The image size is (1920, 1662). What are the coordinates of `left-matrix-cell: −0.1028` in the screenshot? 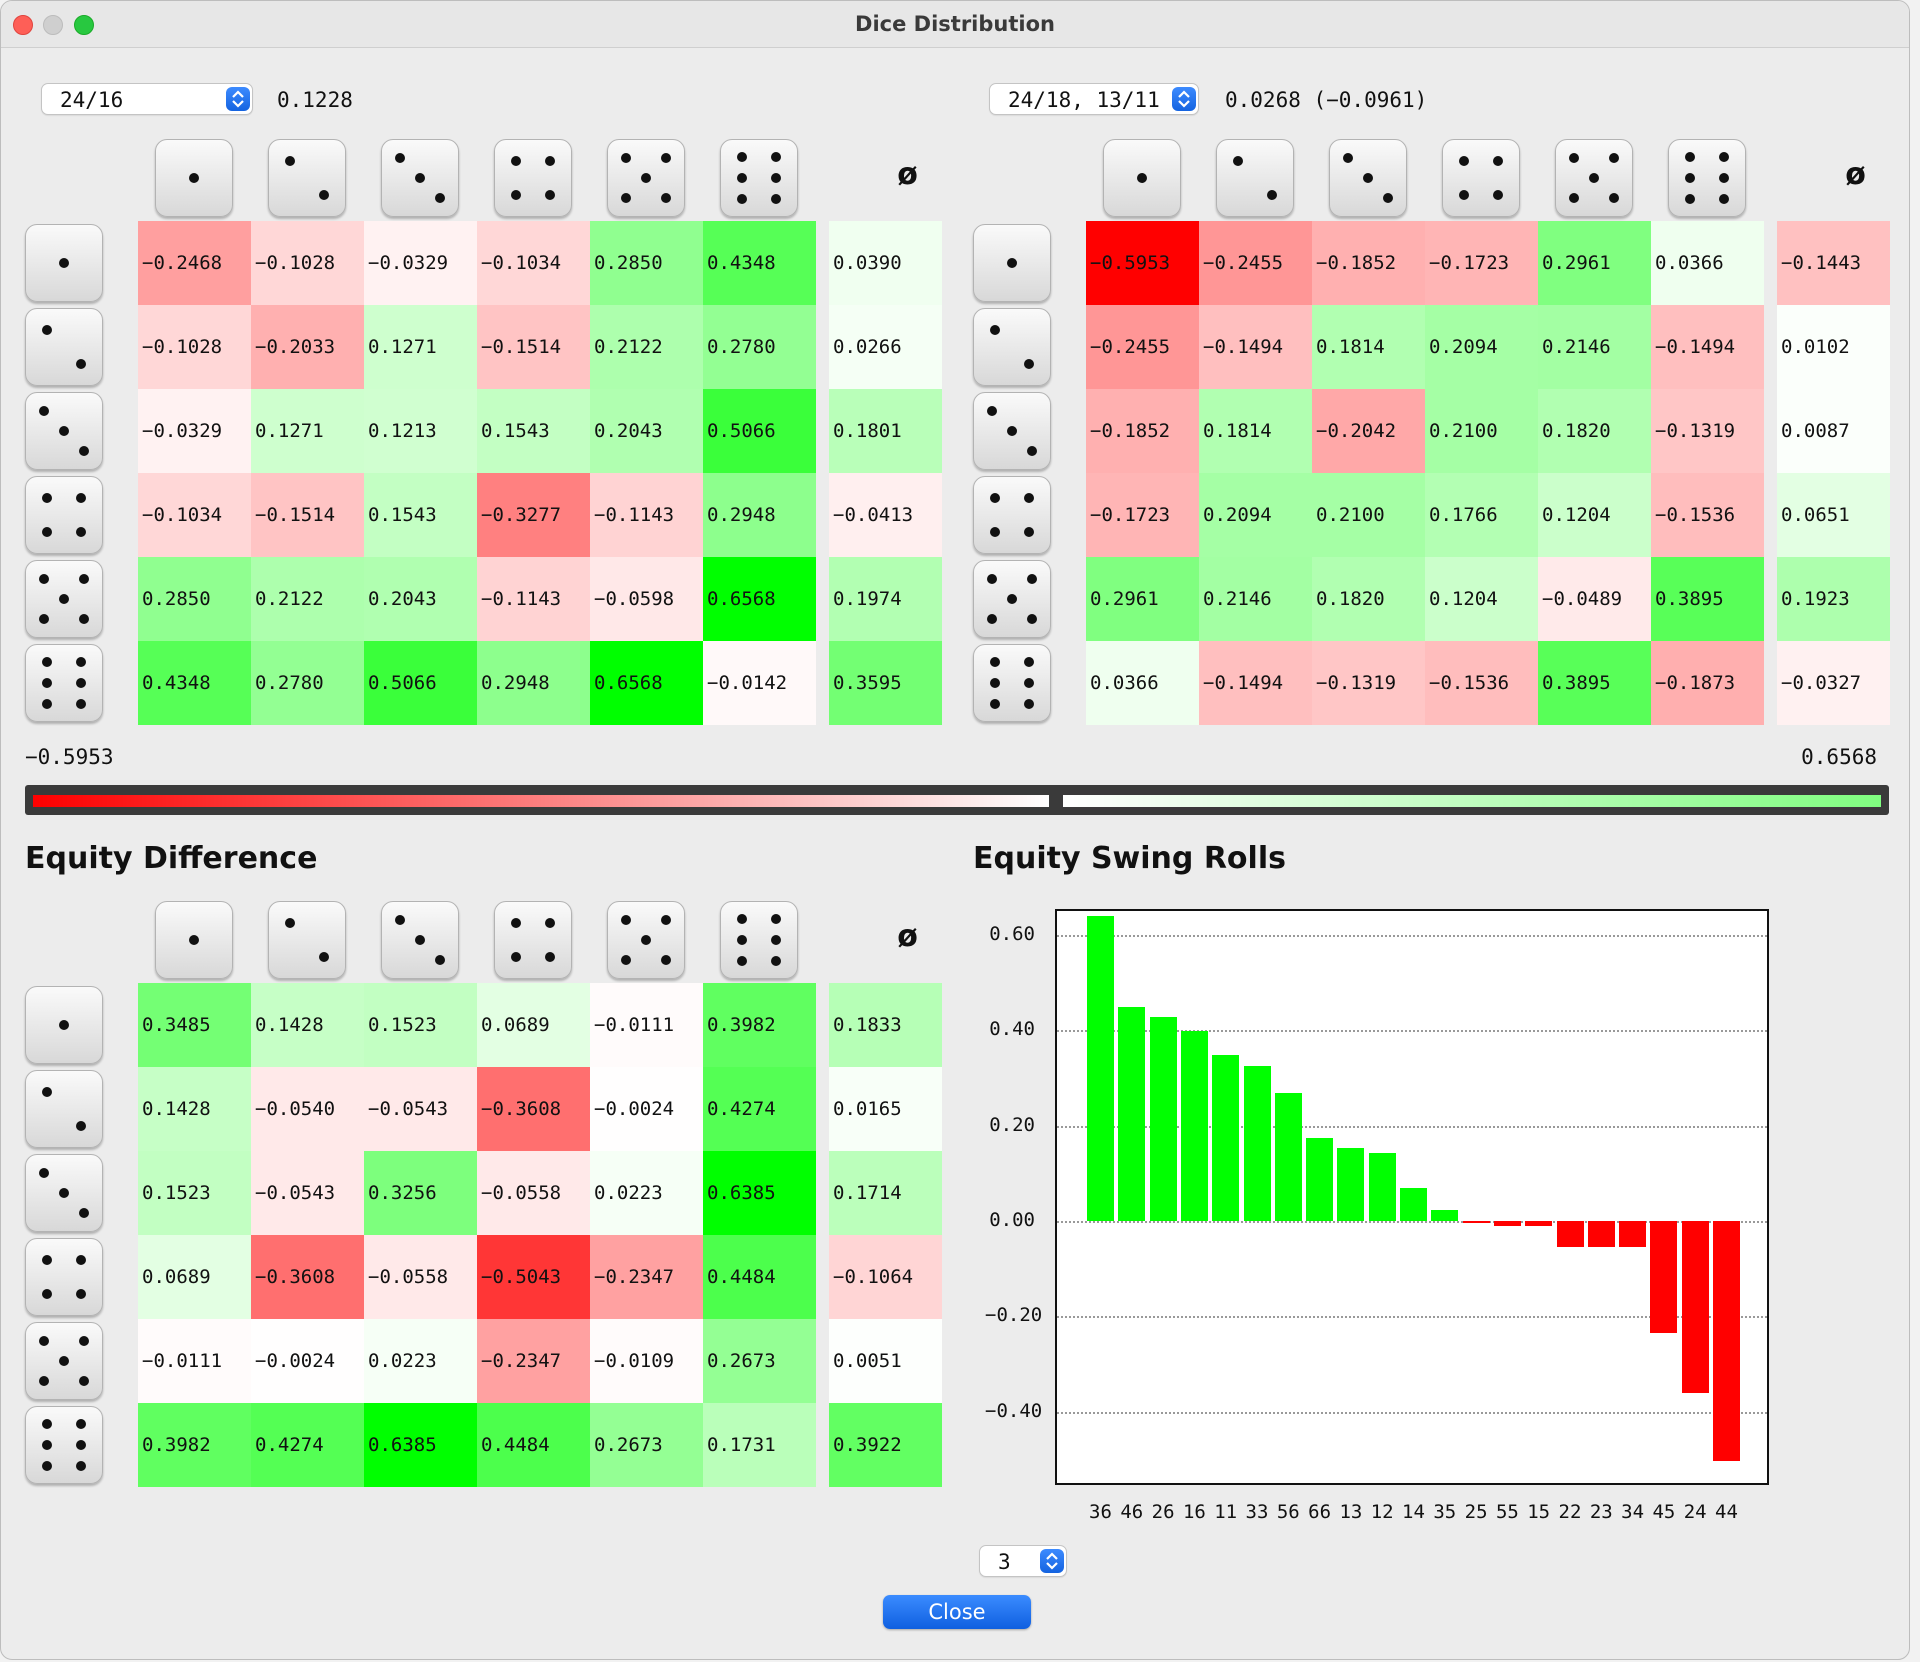 It's located at (194, 347).